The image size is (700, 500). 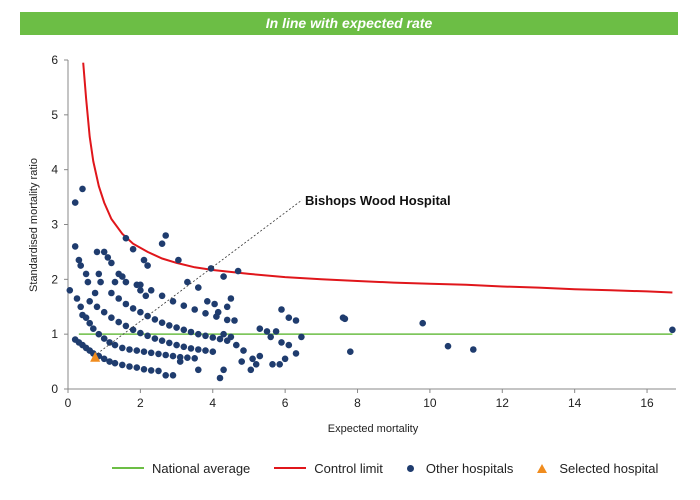 What do you see at coordinates (328, 468) in the screenshot?
I see `legend-control-limit: Control limit` at bounding box center [328, 468].